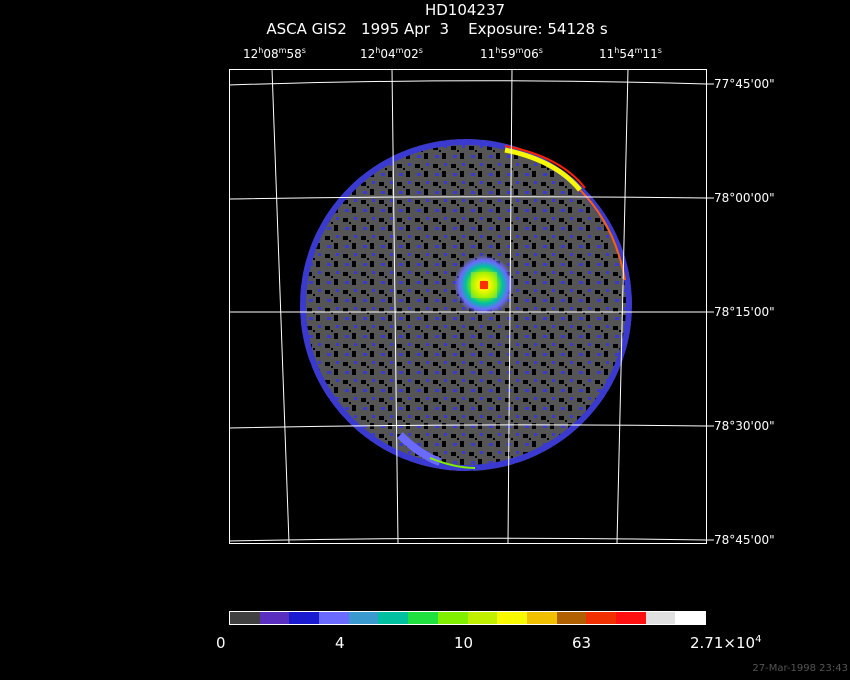 The image size is (850, 680). Describe the element at coordinates (484, 285) in the screenshot. I see `x-ray-source` at that location.